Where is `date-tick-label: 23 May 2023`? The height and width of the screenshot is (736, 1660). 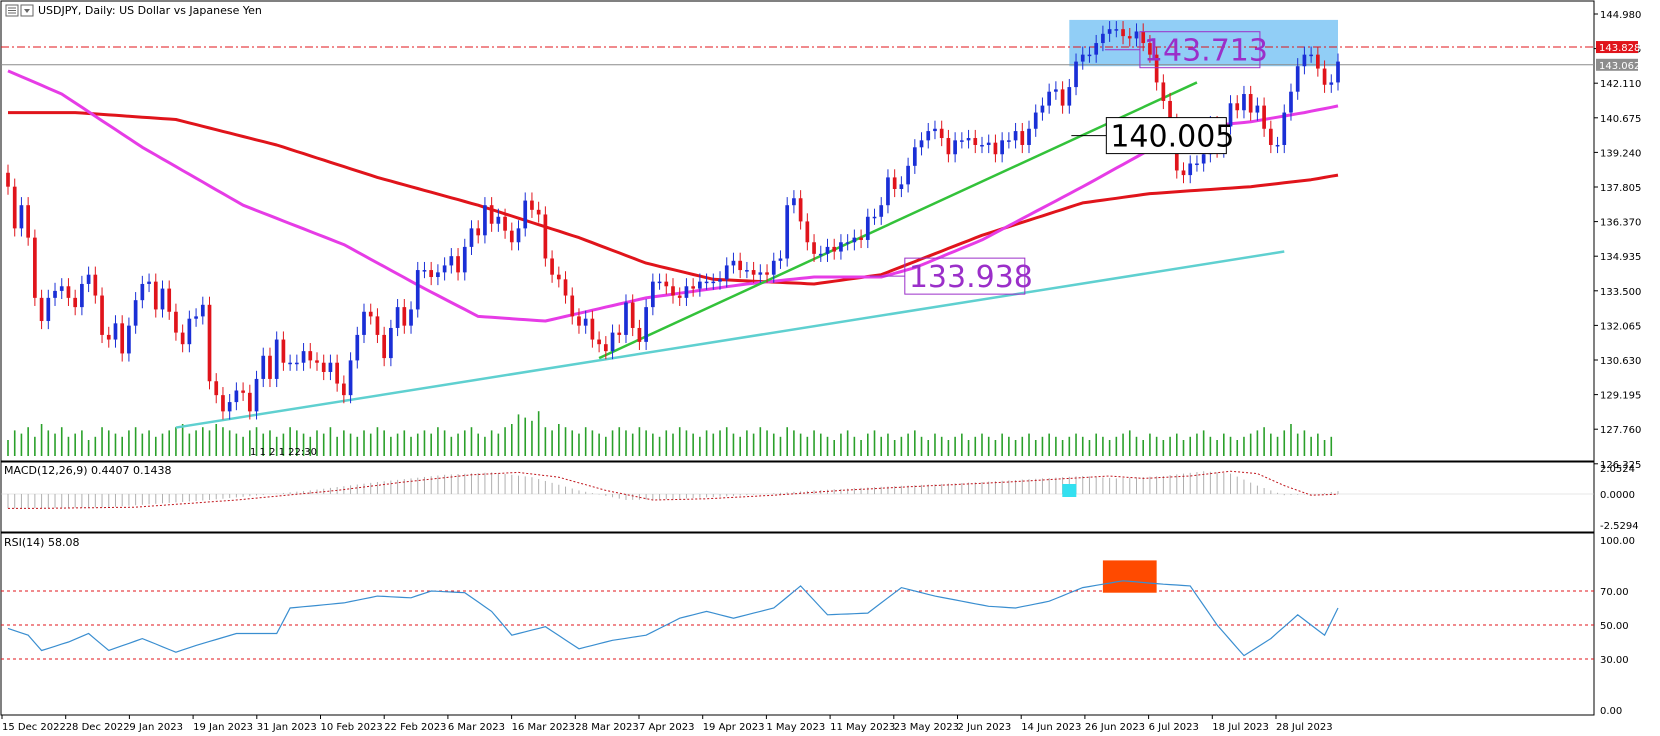 date-tick-label: 23 May 2023 is located at coordinates (926, 727).